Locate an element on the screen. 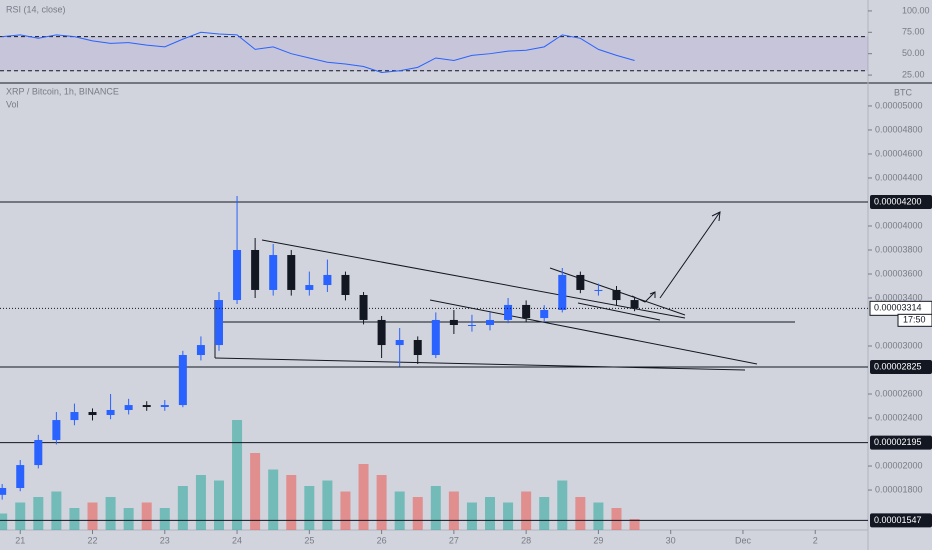 The height and width of the screenshot is (550, 932). rsi-tick-label: 75.00 is located at coordinates (913, 32).